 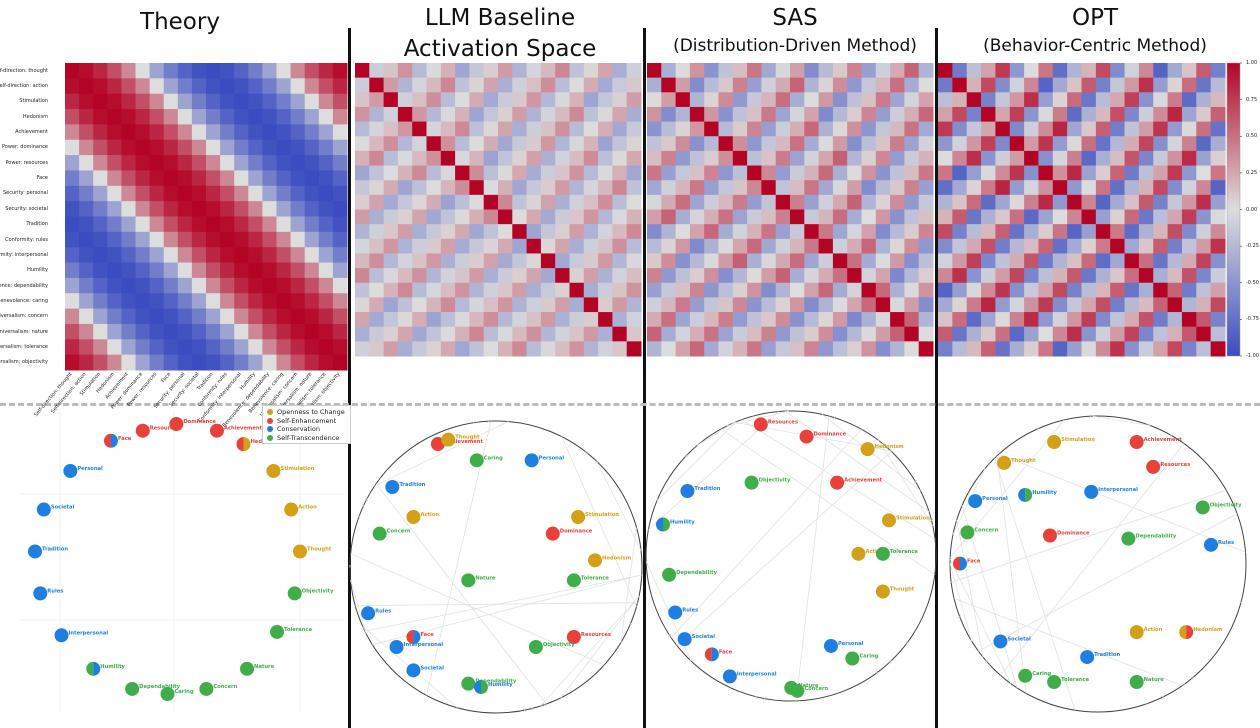 What do you see at coordinates (500, 685) in the screenshot?
I see `point-label: Humility` at bounding box center [500, 685].